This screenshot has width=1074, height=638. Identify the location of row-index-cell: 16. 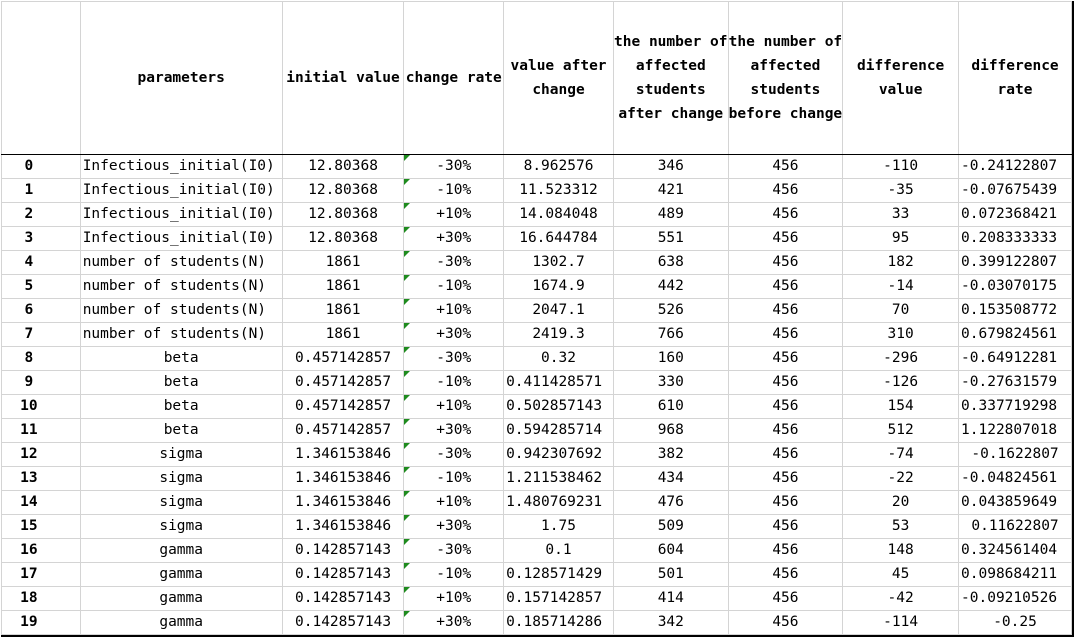
(41, 550).